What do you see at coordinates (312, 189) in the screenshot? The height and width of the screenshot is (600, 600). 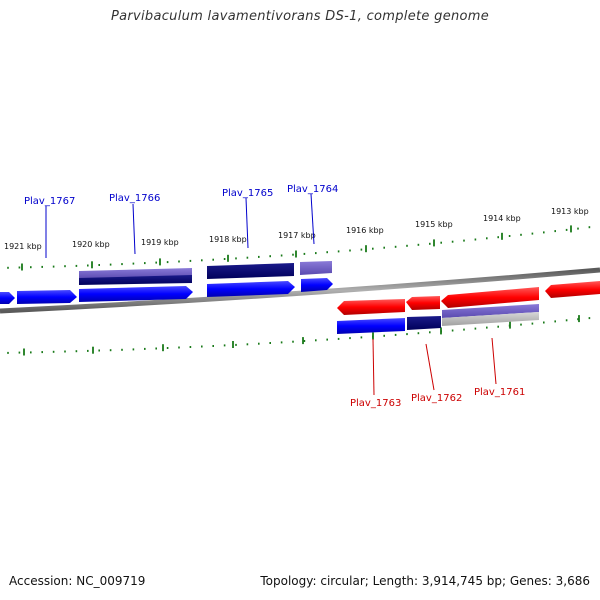 I see `gene-label-plav-1764: Plav_1764` at bounding box center [312, 189].